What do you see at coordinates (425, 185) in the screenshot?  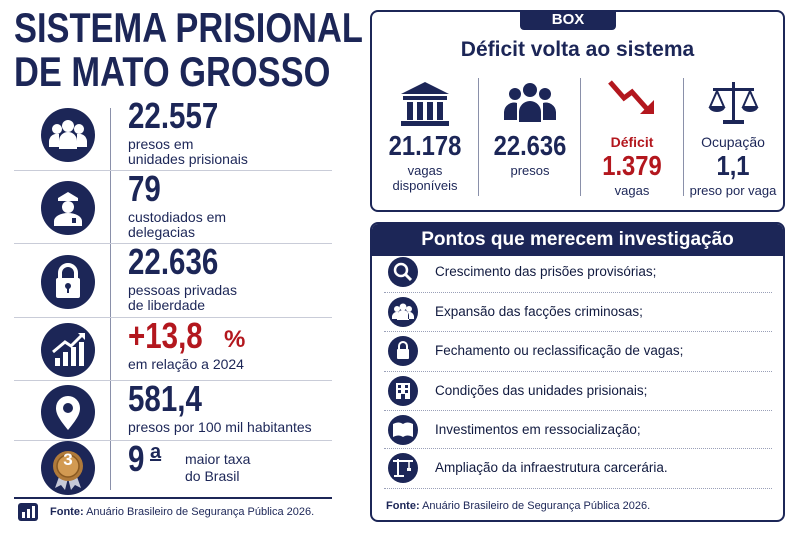 I see `box-label: disponíveis` at bounding box center [425, 185].